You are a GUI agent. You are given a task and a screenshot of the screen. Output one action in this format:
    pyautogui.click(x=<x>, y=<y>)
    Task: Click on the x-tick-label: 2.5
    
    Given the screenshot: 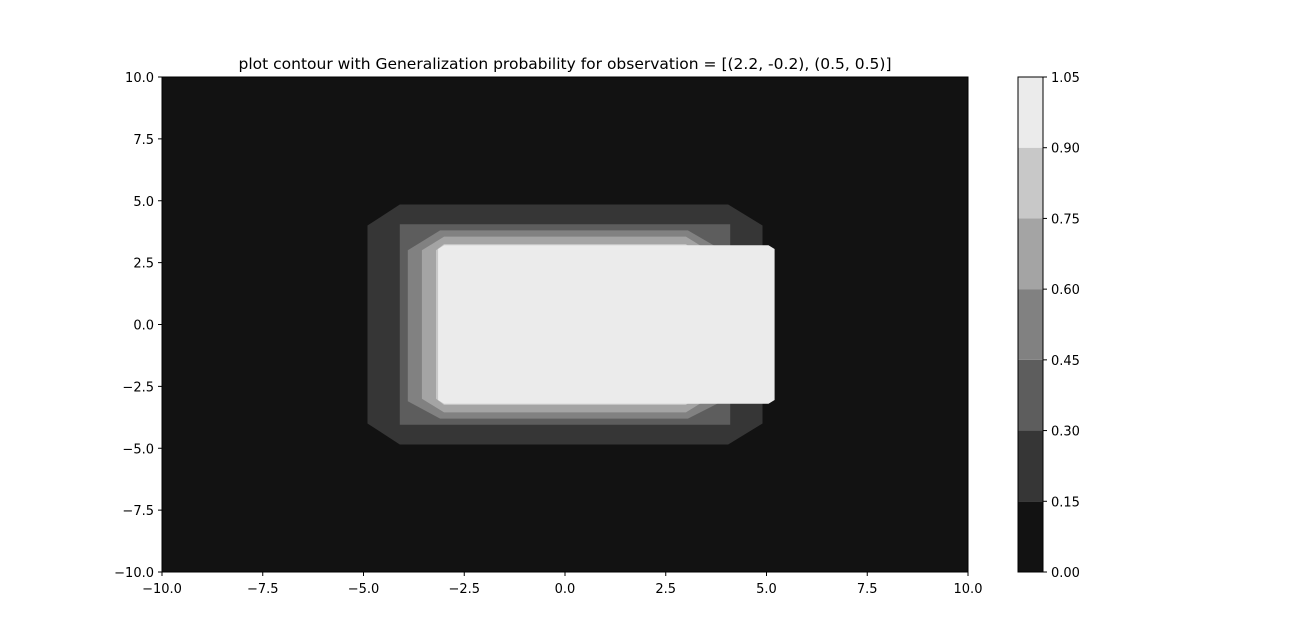 What is the action you would take?
    pyautogui.click(x=665, y=589)
    